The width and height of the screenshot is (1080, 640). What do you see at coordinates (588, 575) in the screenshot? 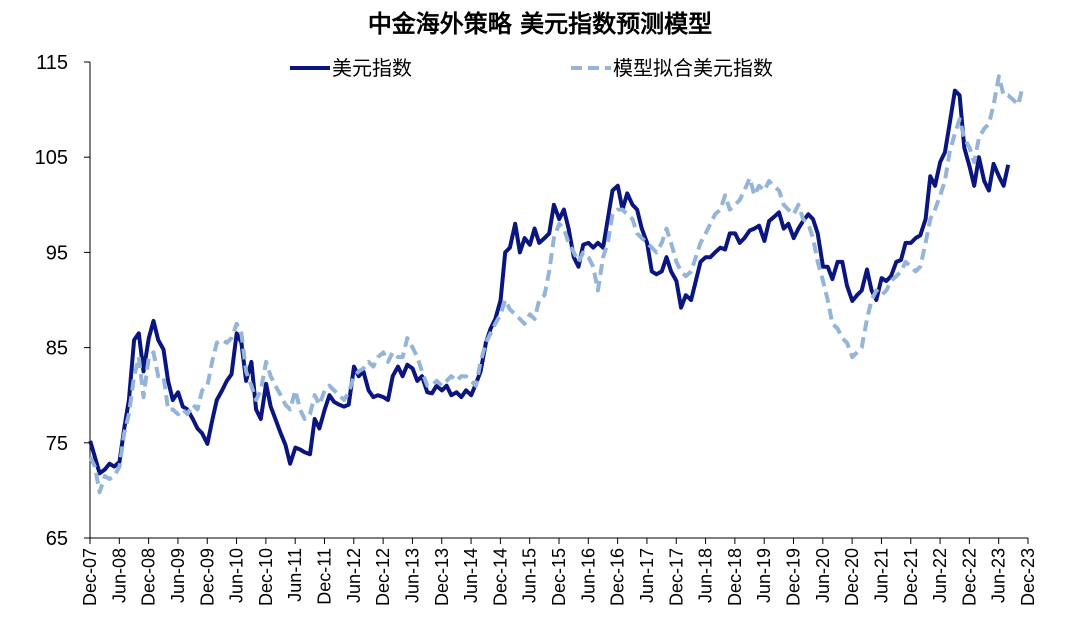
I see `x-tick-label: Jun-16` at bounding box center [588, 575].